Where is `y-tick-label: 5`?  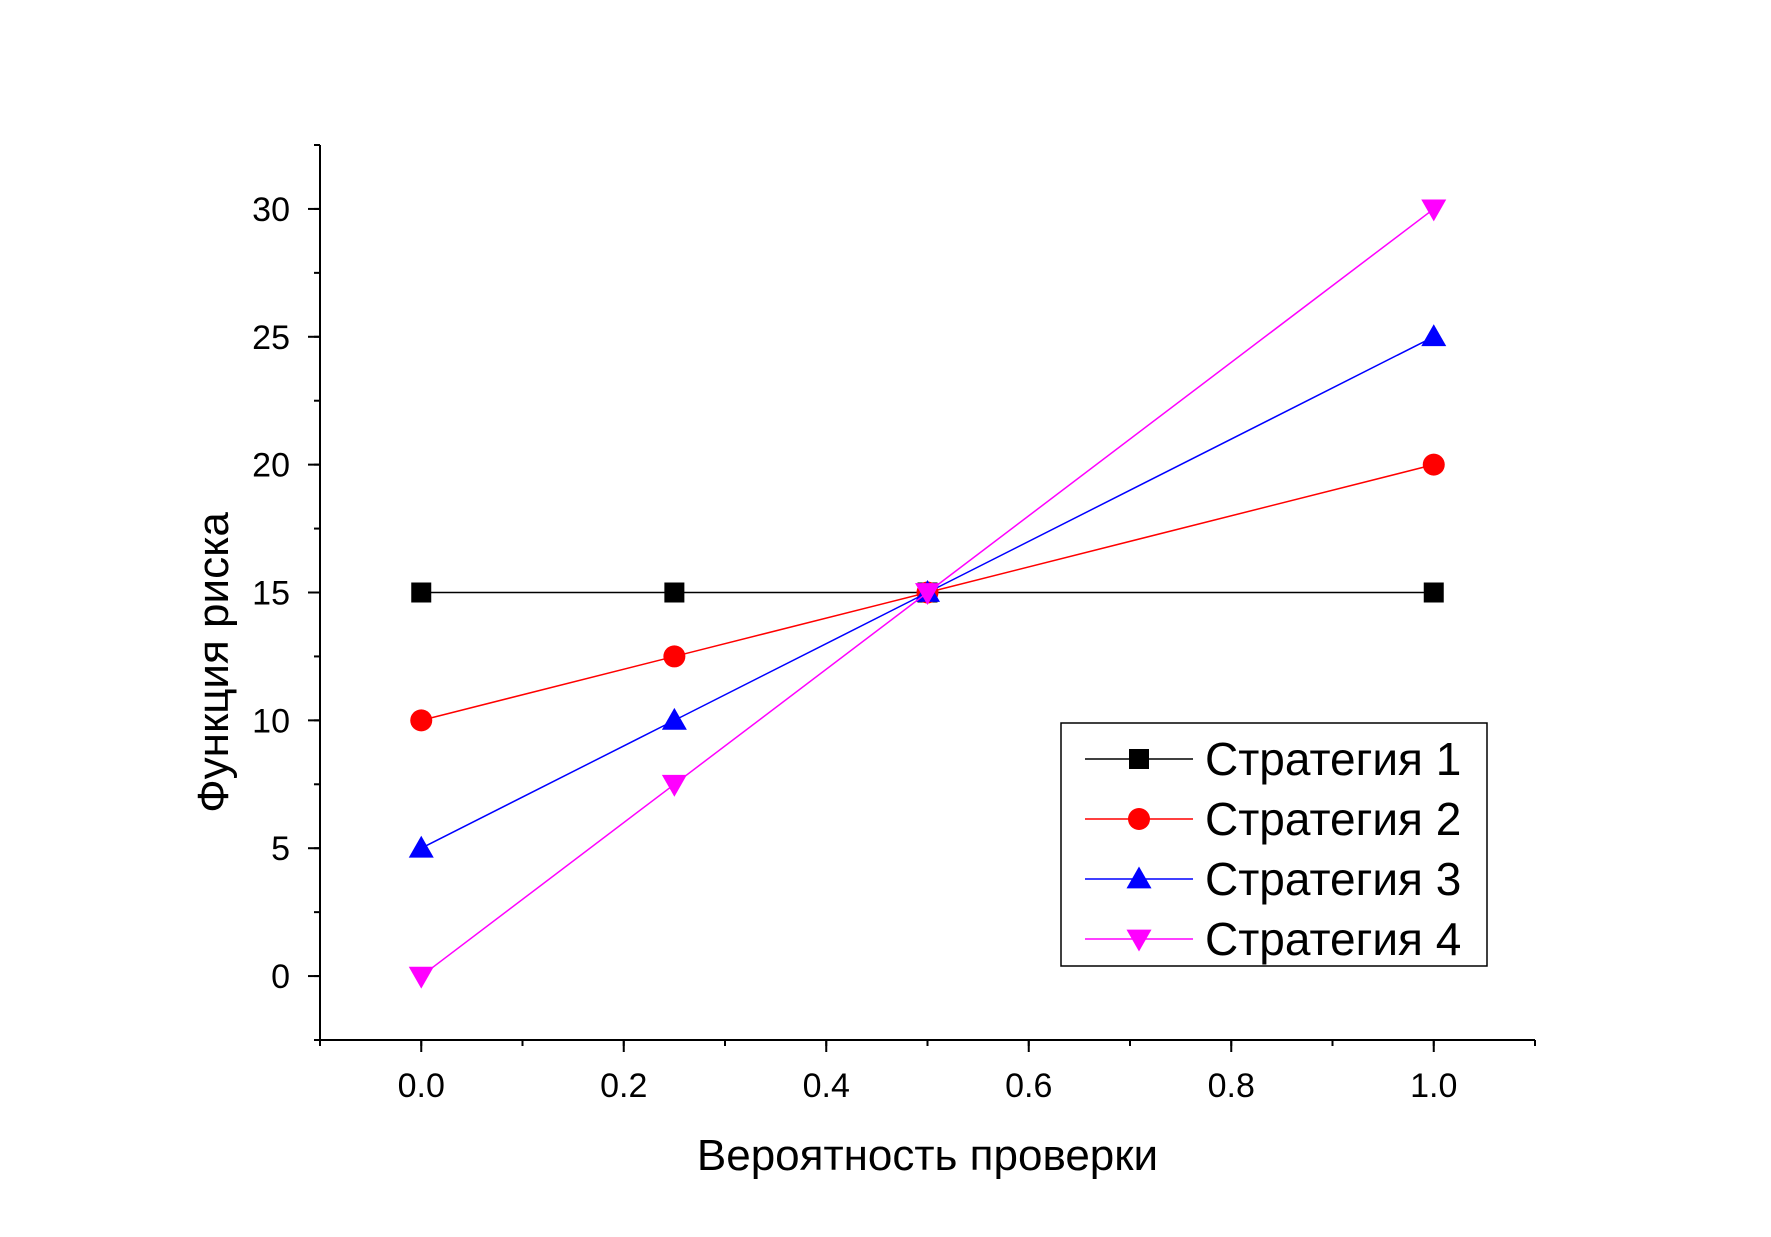
y-tick-label: 5 is located at coordinates (280, 849).